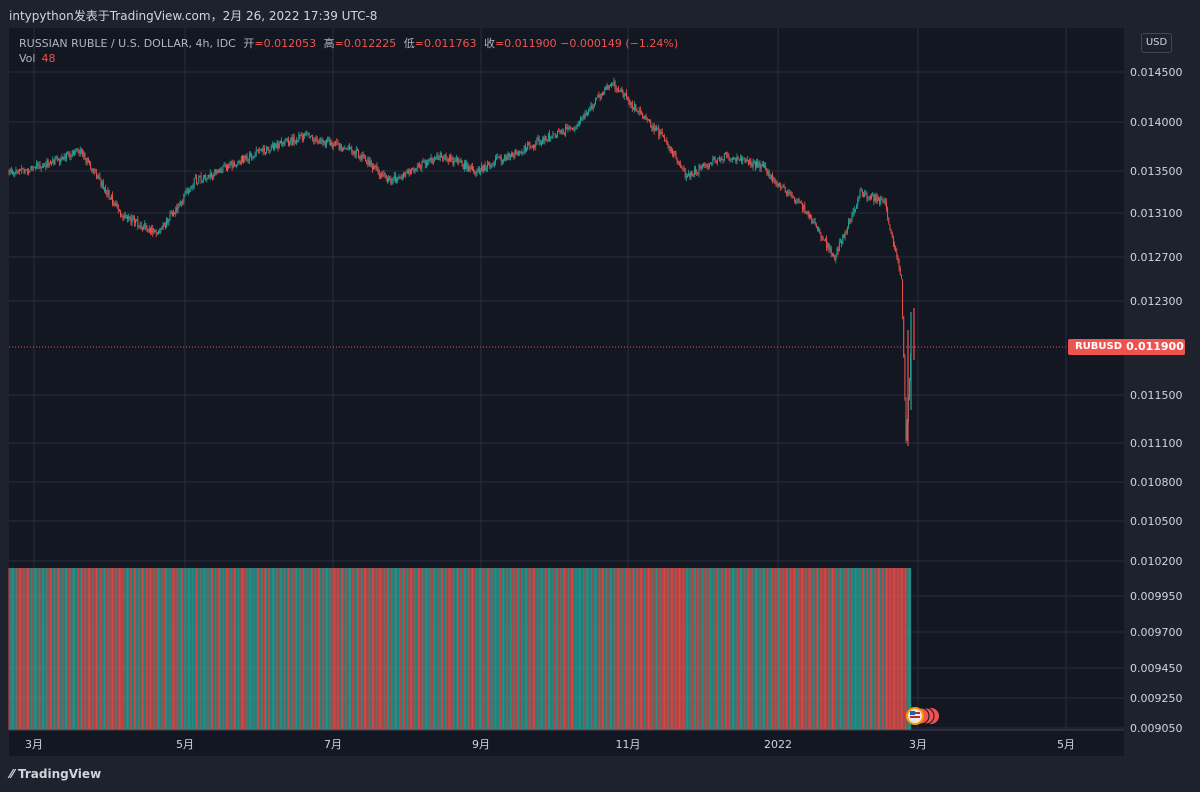 Image resolution: width=1200 pixels, height=792 pixels. Describe the element at coordinates (55, 774) in the screenshot. I see `tradingview-logo: ⁄⁄ TradingView` at that location.